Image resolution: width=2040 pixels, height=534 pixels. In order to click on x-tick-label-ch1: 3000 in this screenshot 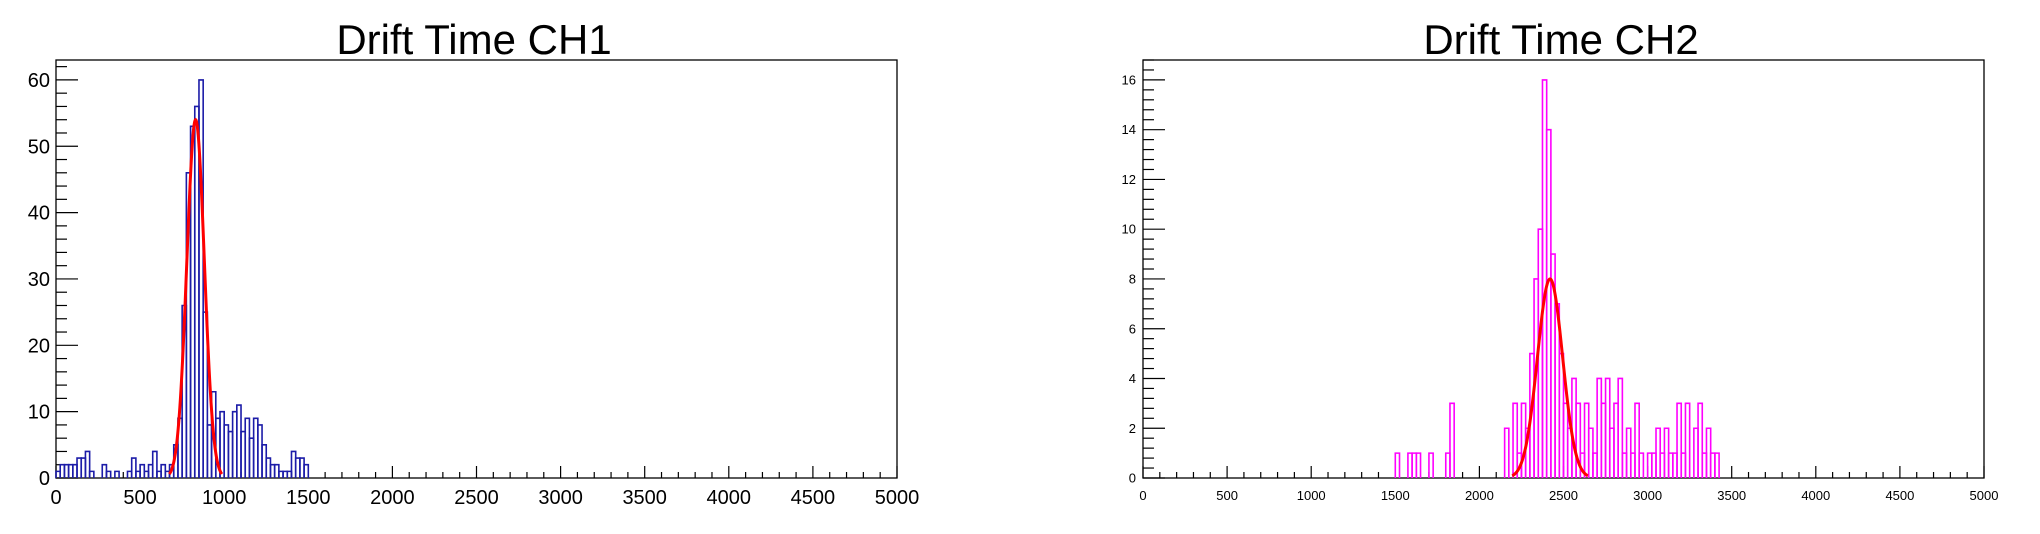, I will do `click(560, 498)`.